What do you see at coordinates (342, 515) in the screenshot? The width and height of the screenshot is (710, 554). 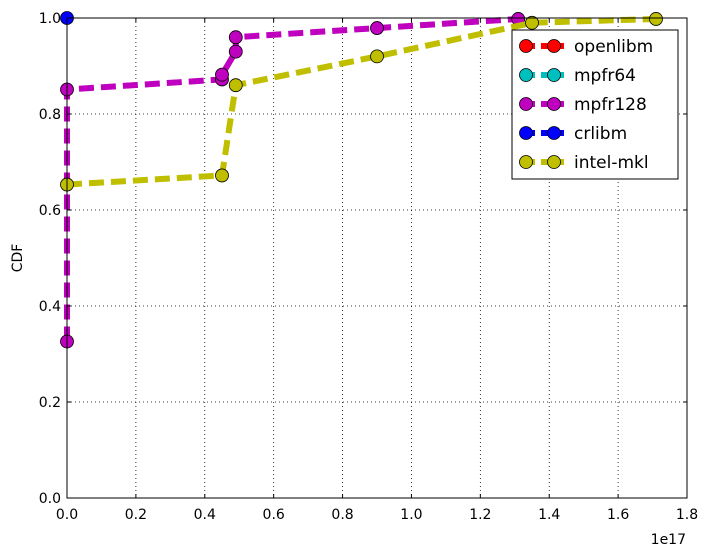 I see `x-tick-label: 0.8` at bounding box center [342, 515].